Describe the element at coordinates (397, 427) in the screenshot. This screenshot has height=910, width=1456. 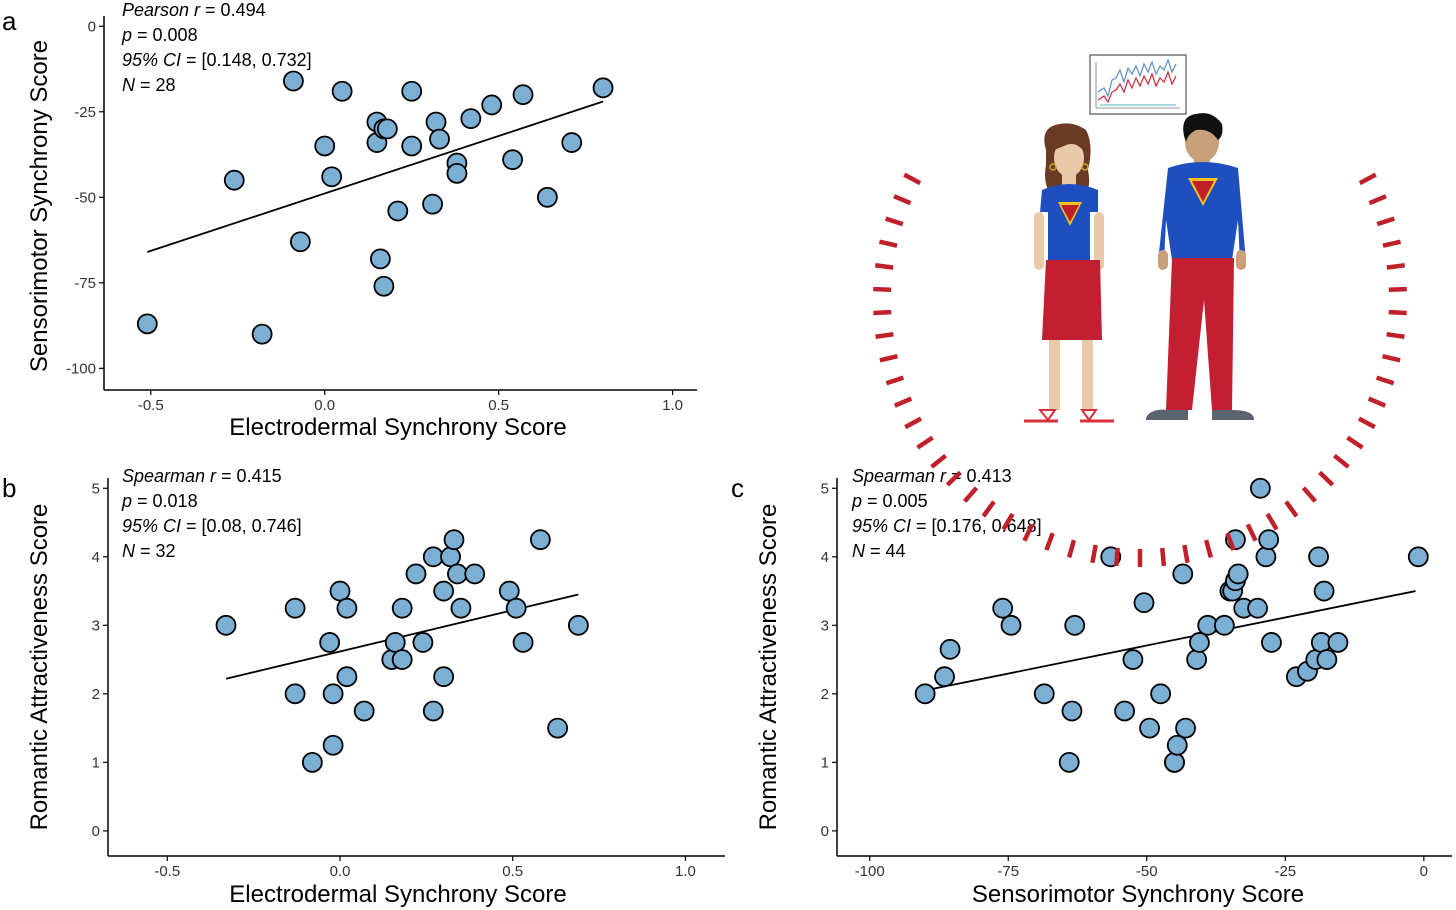
I see `panel-a-x-title: Electrodermal Synchrony Score` at that location.